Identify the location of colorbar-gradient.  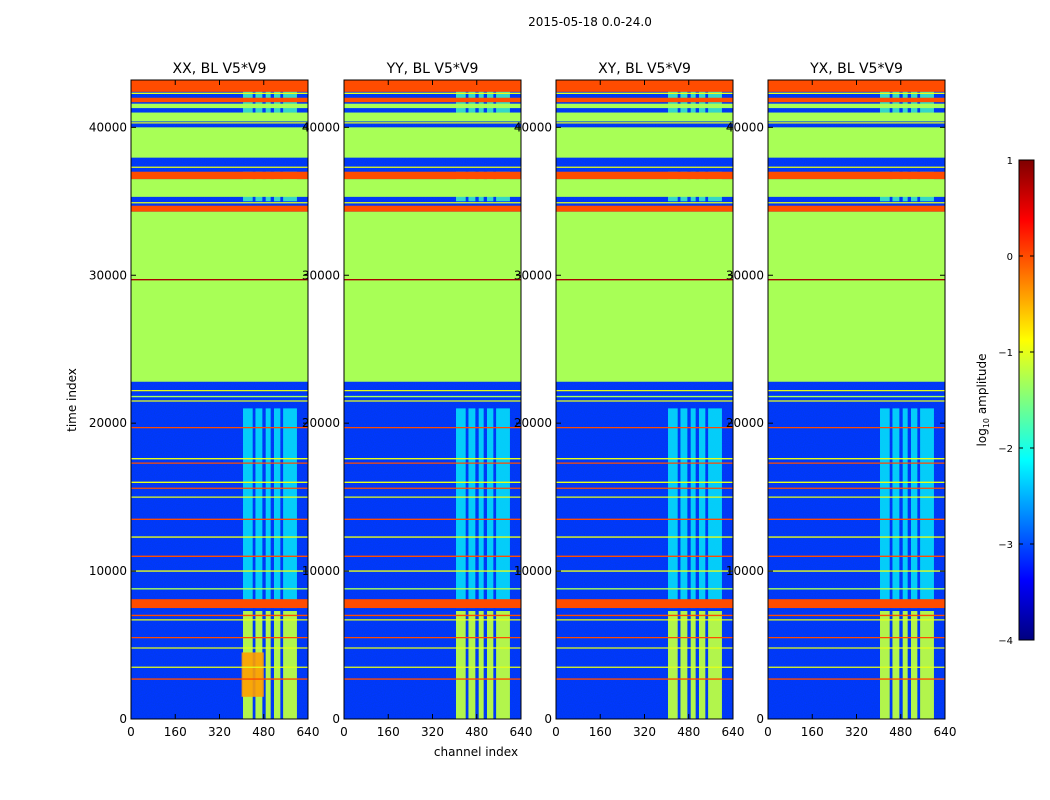
(1026, 400).